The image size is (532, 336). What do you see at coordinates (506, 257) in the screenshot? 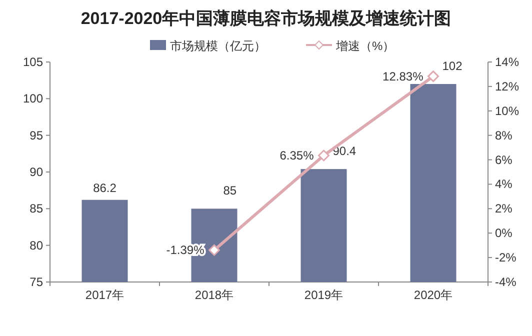
I see `y2-tick-label: -2%` at bounding box center [506, 257].